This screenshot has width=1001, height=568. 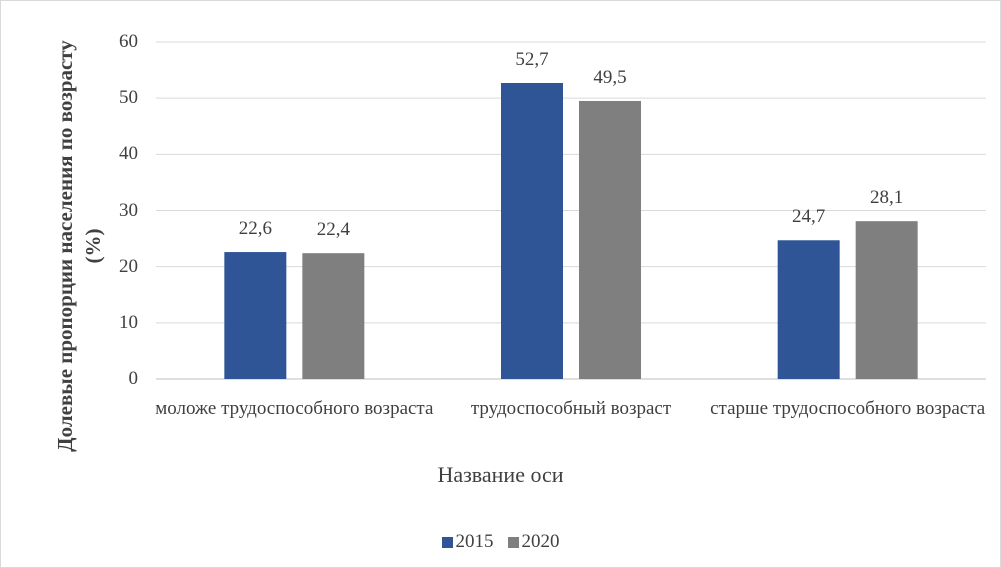 What do you see at coordinates (128, 41) in the screenshot?
I see `y-tick-label: 60` at bounding box center [128, 41].